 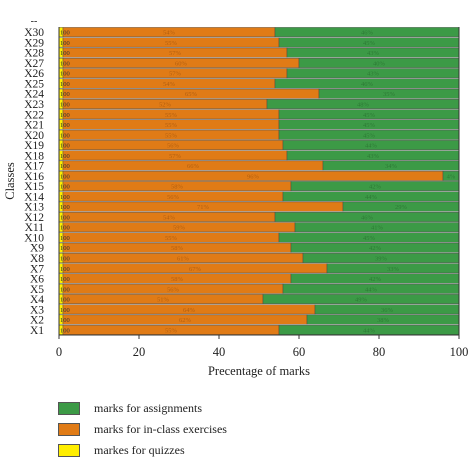 I want to click on assignment-value-label: 29%, so click(x=401, y=207).